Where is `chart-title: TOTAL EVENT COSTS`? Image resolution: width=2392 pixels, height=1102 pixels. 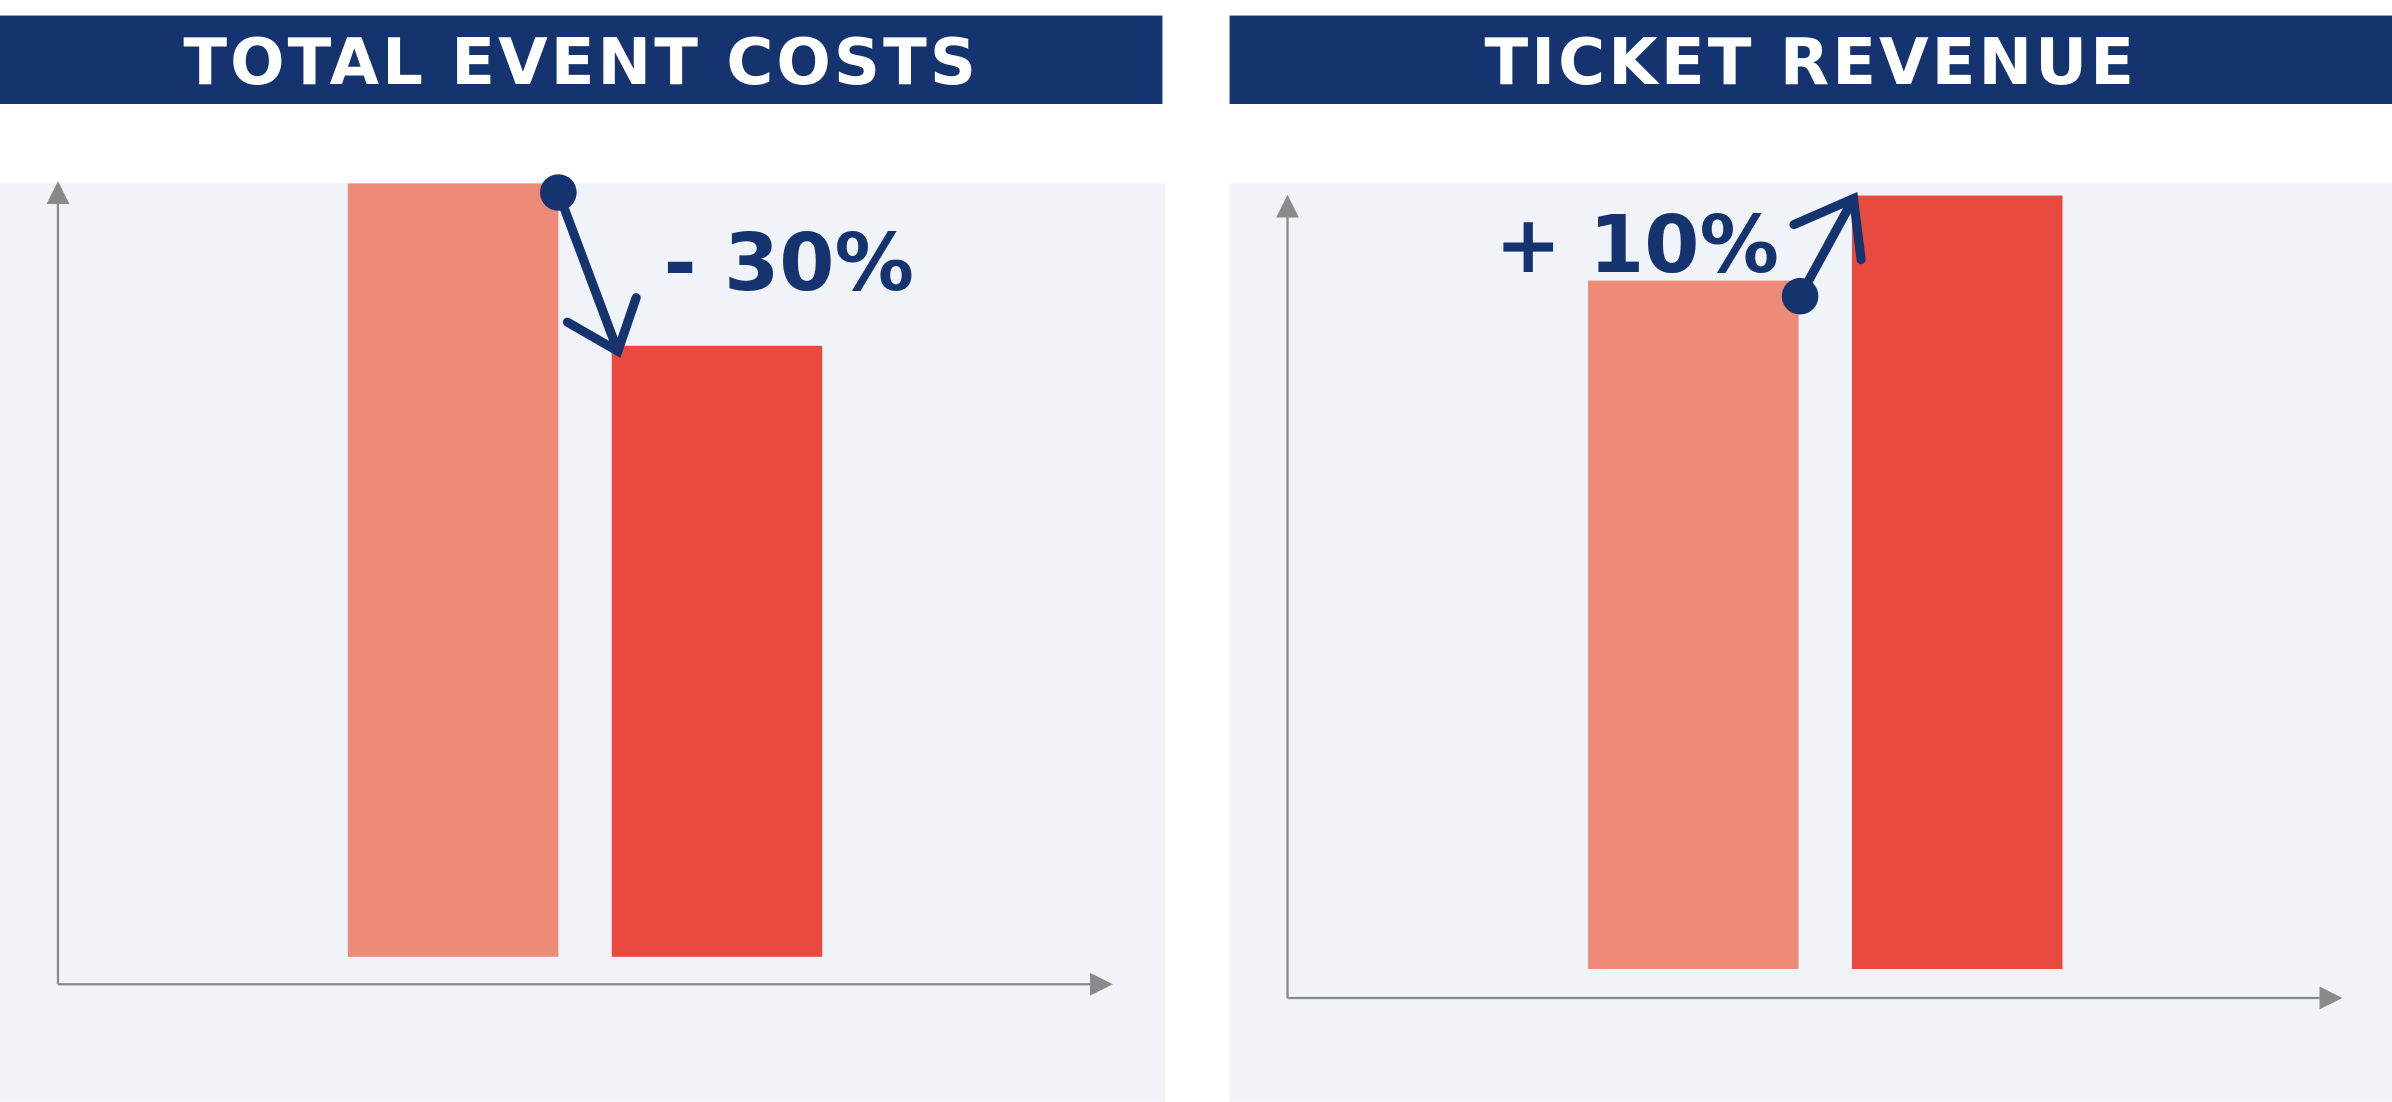 chart-title: TOTAL EVENT COSTS is located at coordinates (581, 63).